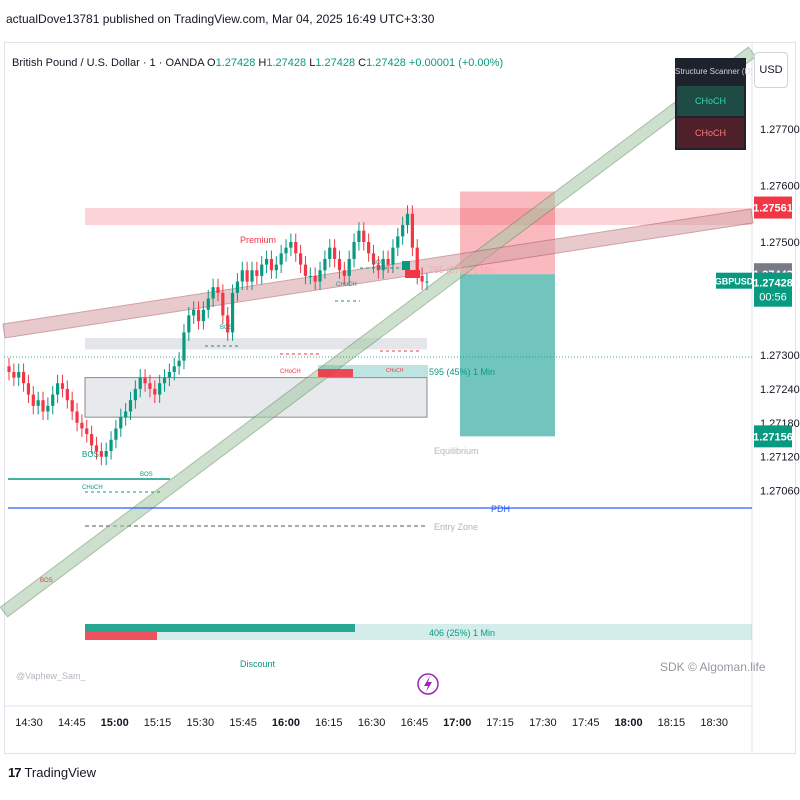 Image resolution: width=800 pixels, height=800 pixels. What do you see at coordinates (108, 63) in the screenshot?
I see `symbol-name: British Pound / U.S. Dollar · 1 · OANDA` at bounding box center [108, 63].